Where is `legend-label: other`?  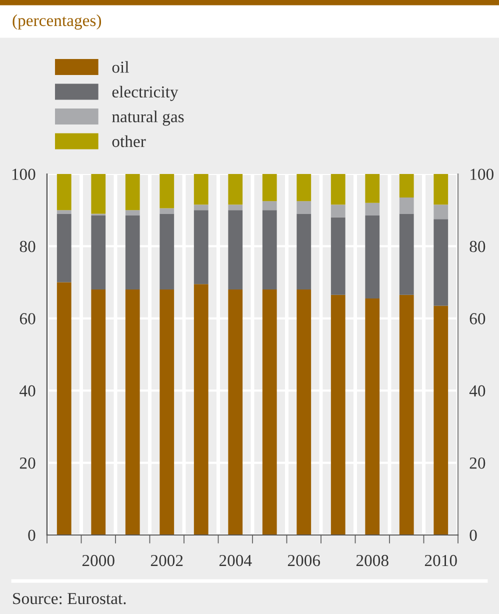
legend-label: other is located at coordinates (129, 141).